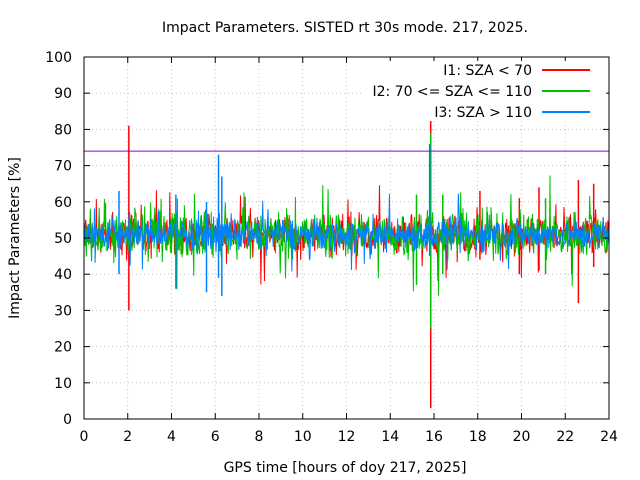 The width and height of the screenshot is (640, 480). I want to click on x-tick-label: 20, so click(522, 437).